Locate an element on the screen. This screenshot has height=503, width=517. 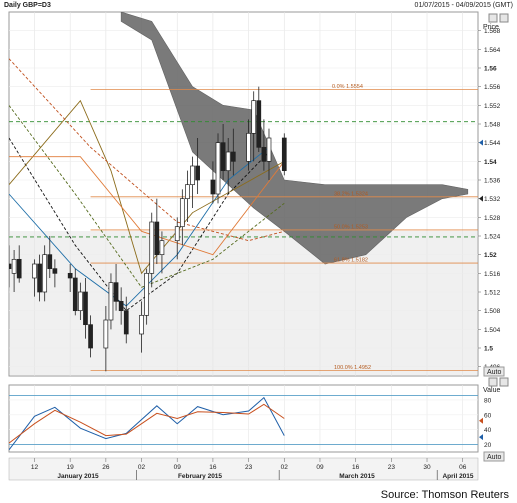
x-tick-label: 12 is located at coordinates (35, 467).